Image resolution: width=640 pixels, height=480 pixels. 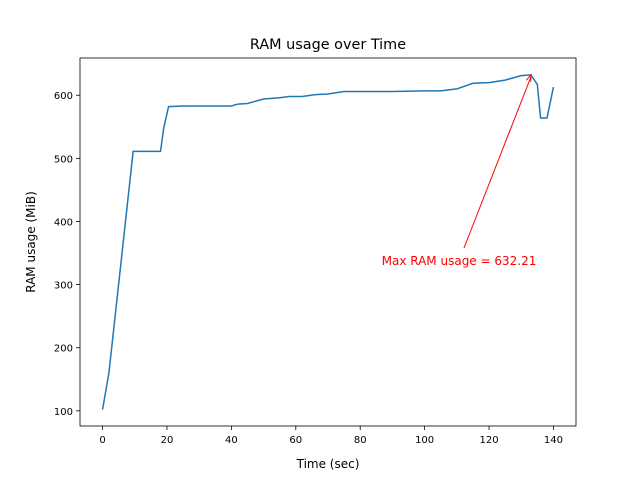 What do you see at coordinates (63, 286) in the screenshot?
I see `y-tick-label: 300` at bounding box center [63, 286].